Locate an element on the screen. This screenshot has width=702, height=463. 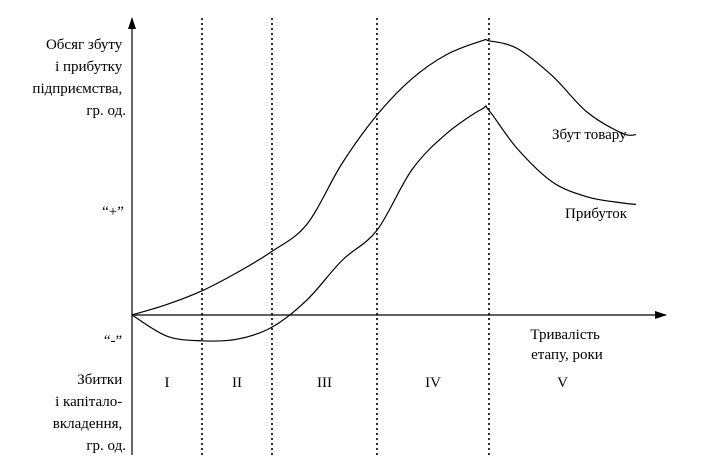
series-label: Збут товару is located at coordinates (589, 135).